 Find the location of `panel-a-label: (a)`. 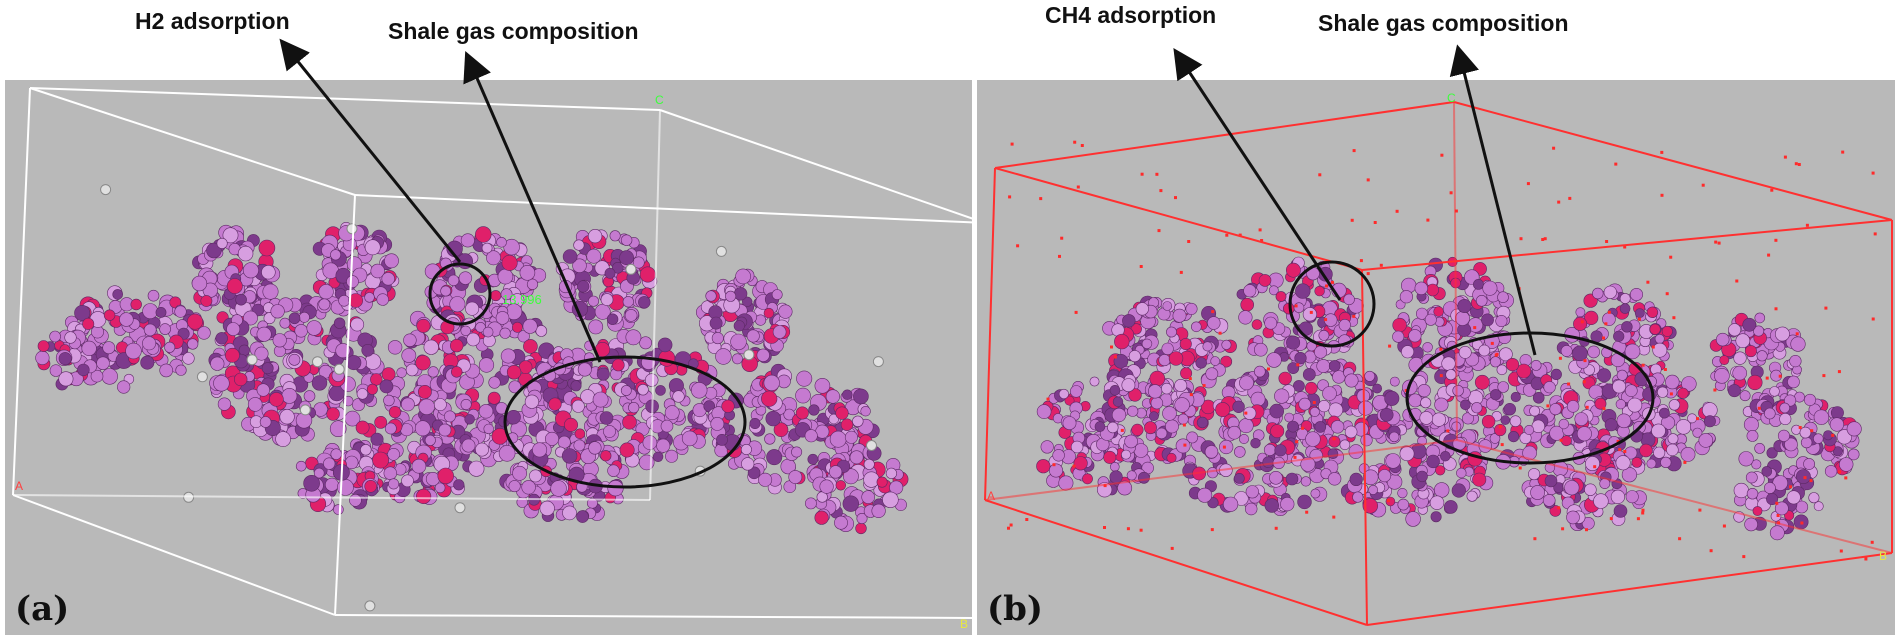

panel-a-label: (a) is located at coordinates (42, 609).